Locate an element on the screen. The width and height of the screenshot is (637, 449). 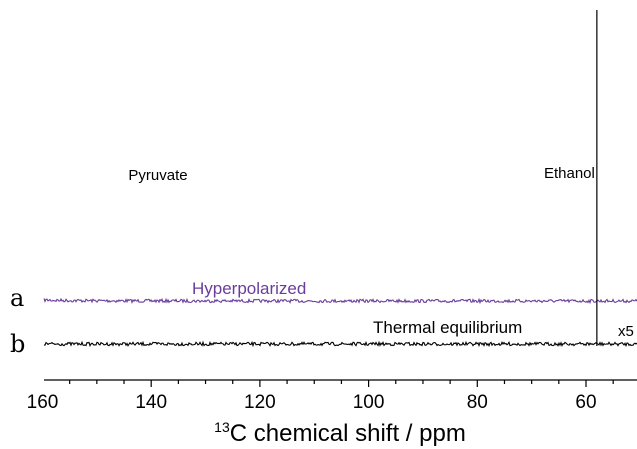
spectrum-trace-hyperpolarized is located at coordinates (340, 301).